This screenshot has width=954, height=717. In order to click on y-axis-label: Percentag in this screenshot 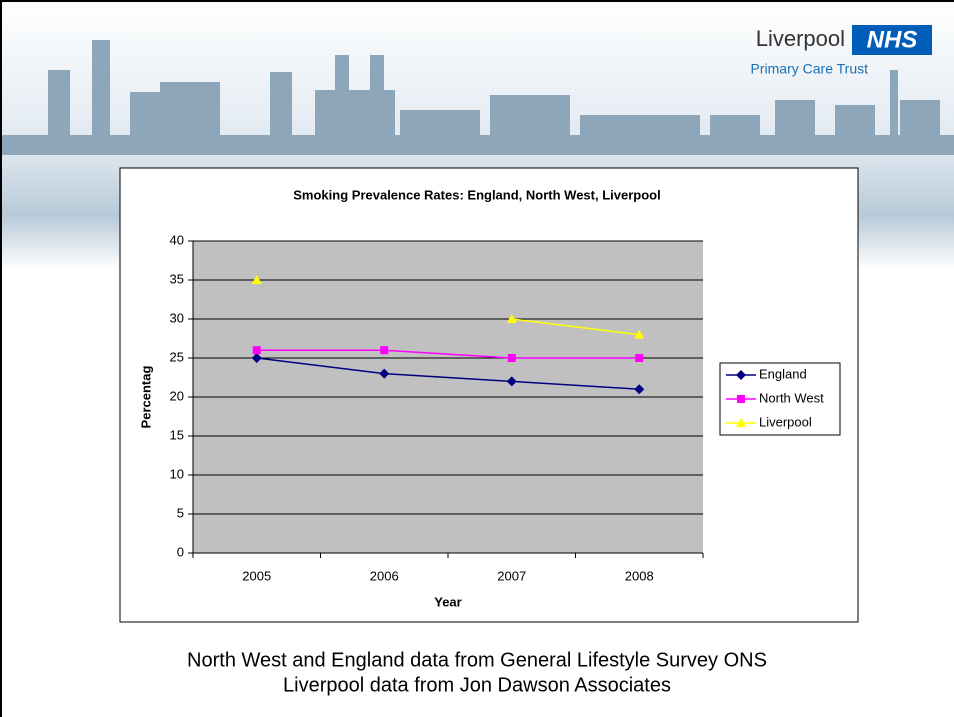, I will do `click(145, 397)`.